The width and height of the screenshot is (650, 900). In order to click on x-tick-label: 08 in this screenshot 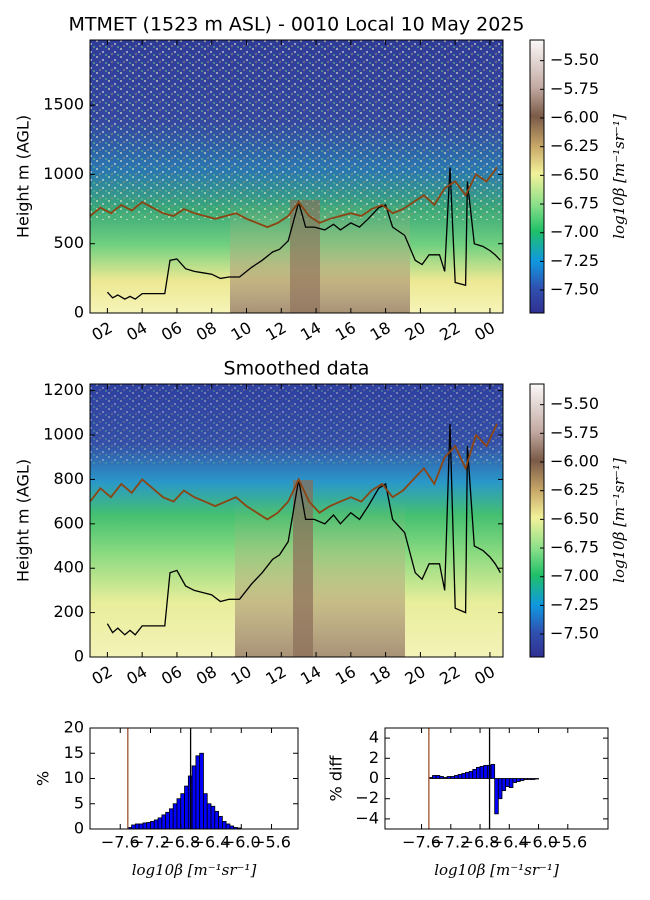, I will do `click(206, 675)`.